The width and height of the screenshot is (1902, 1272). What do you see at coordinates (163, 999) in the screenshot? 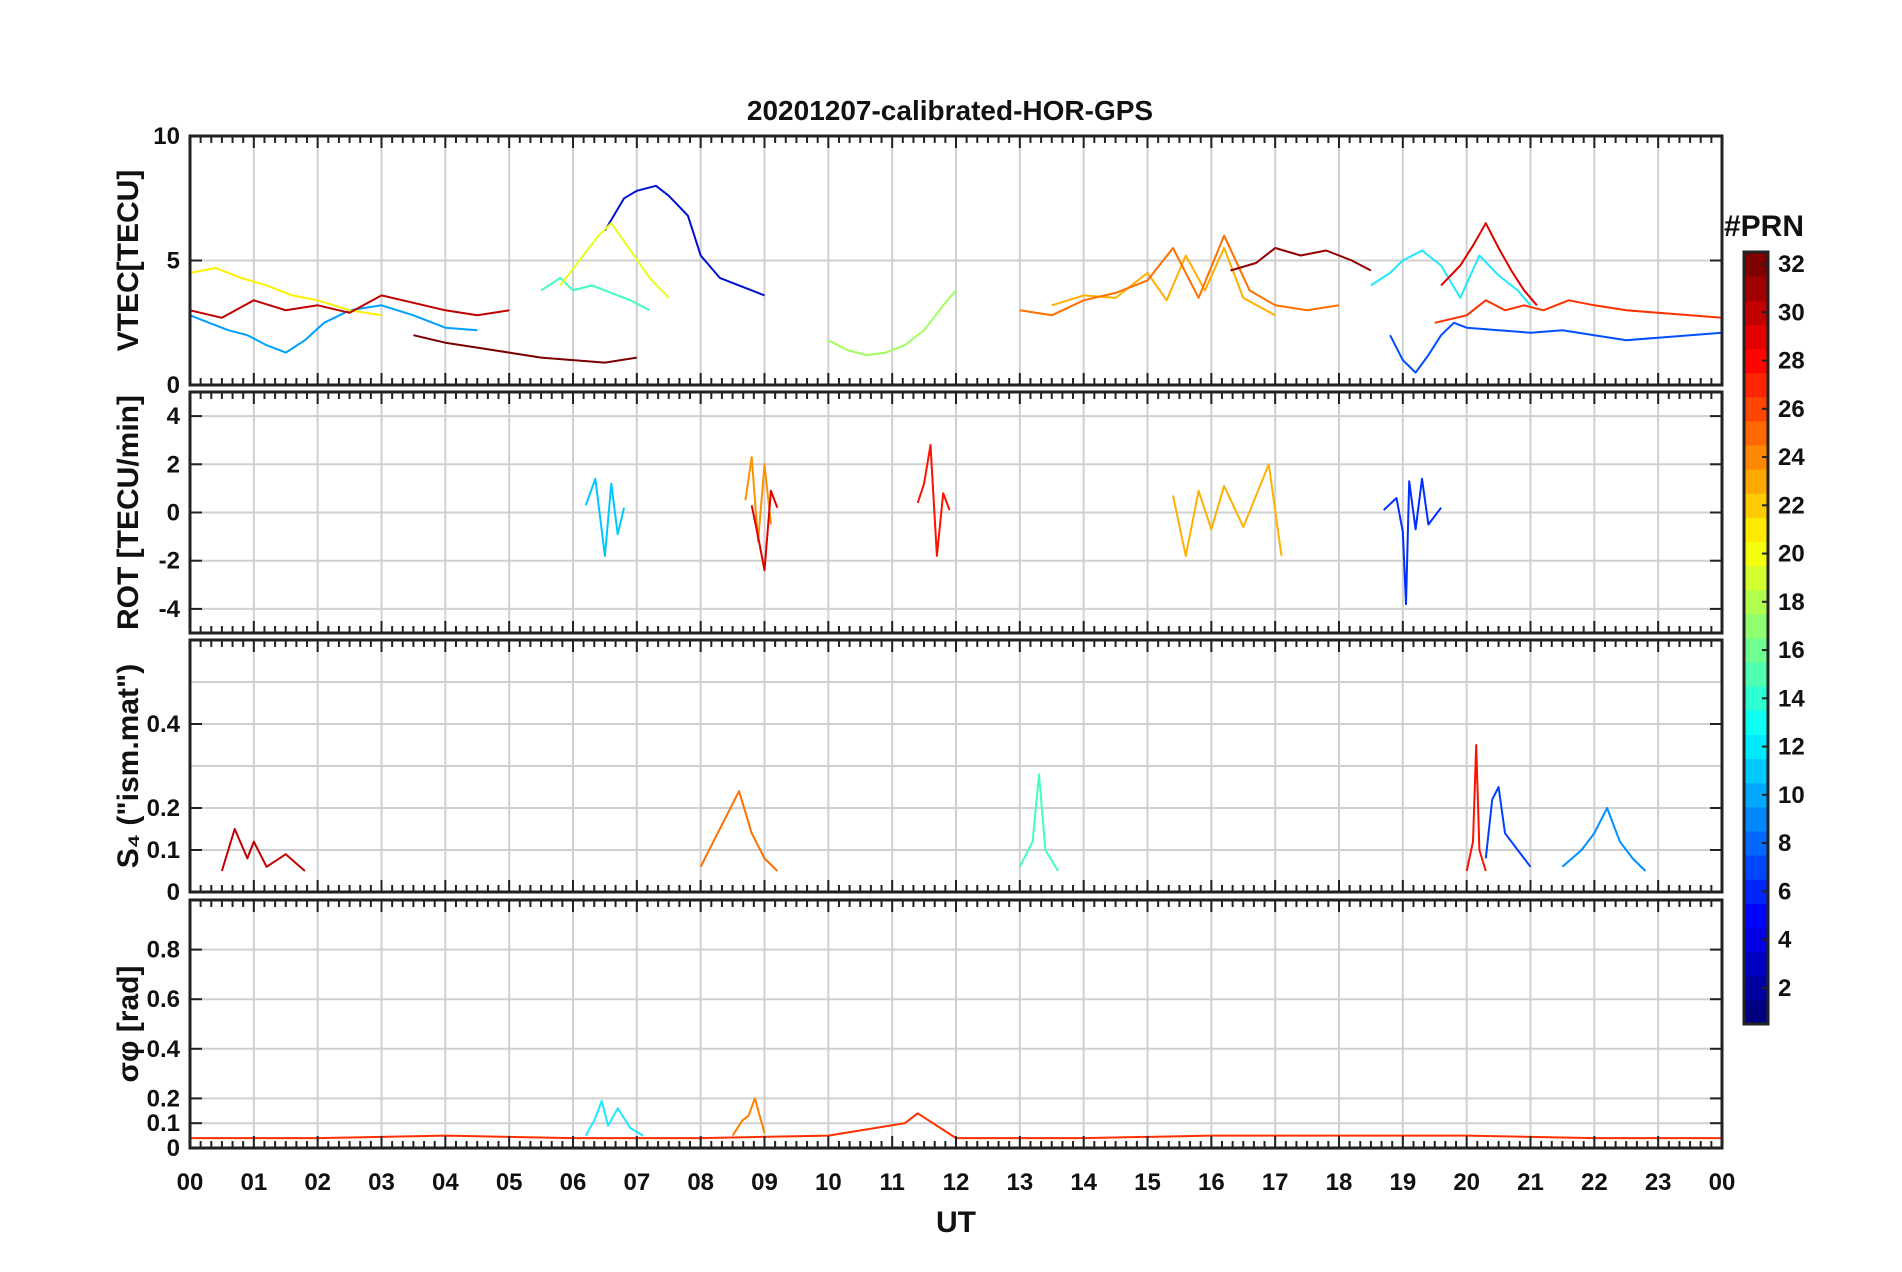
I see `y-tick-label: 0.6` at bounding box center [163, 999].